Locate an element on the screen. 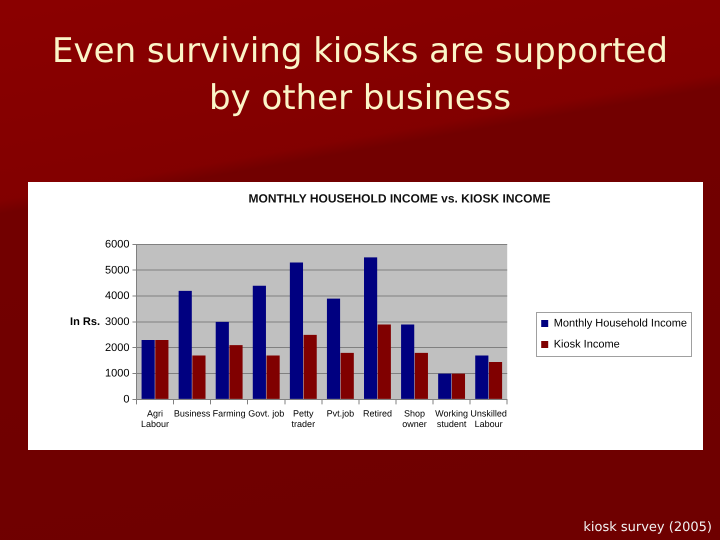  x-tick-label: Shop owner is located at coordinates (414, 419).